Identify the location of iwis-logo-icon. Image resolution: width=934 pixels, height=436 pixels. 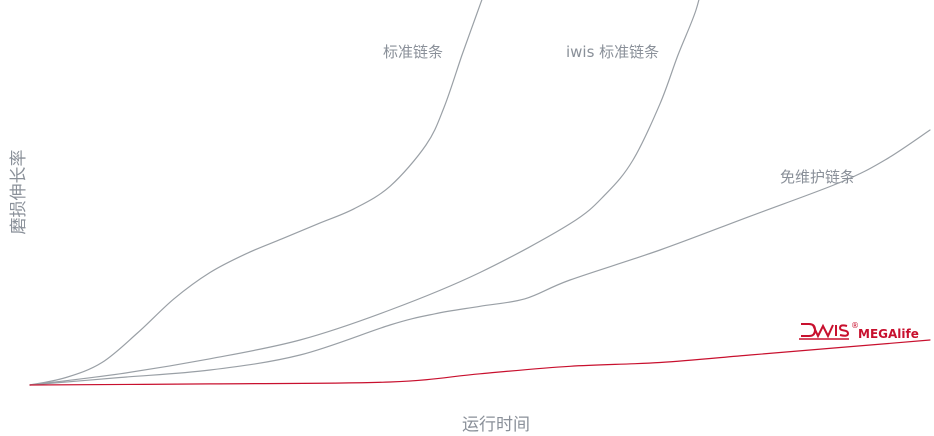
(824, 331).